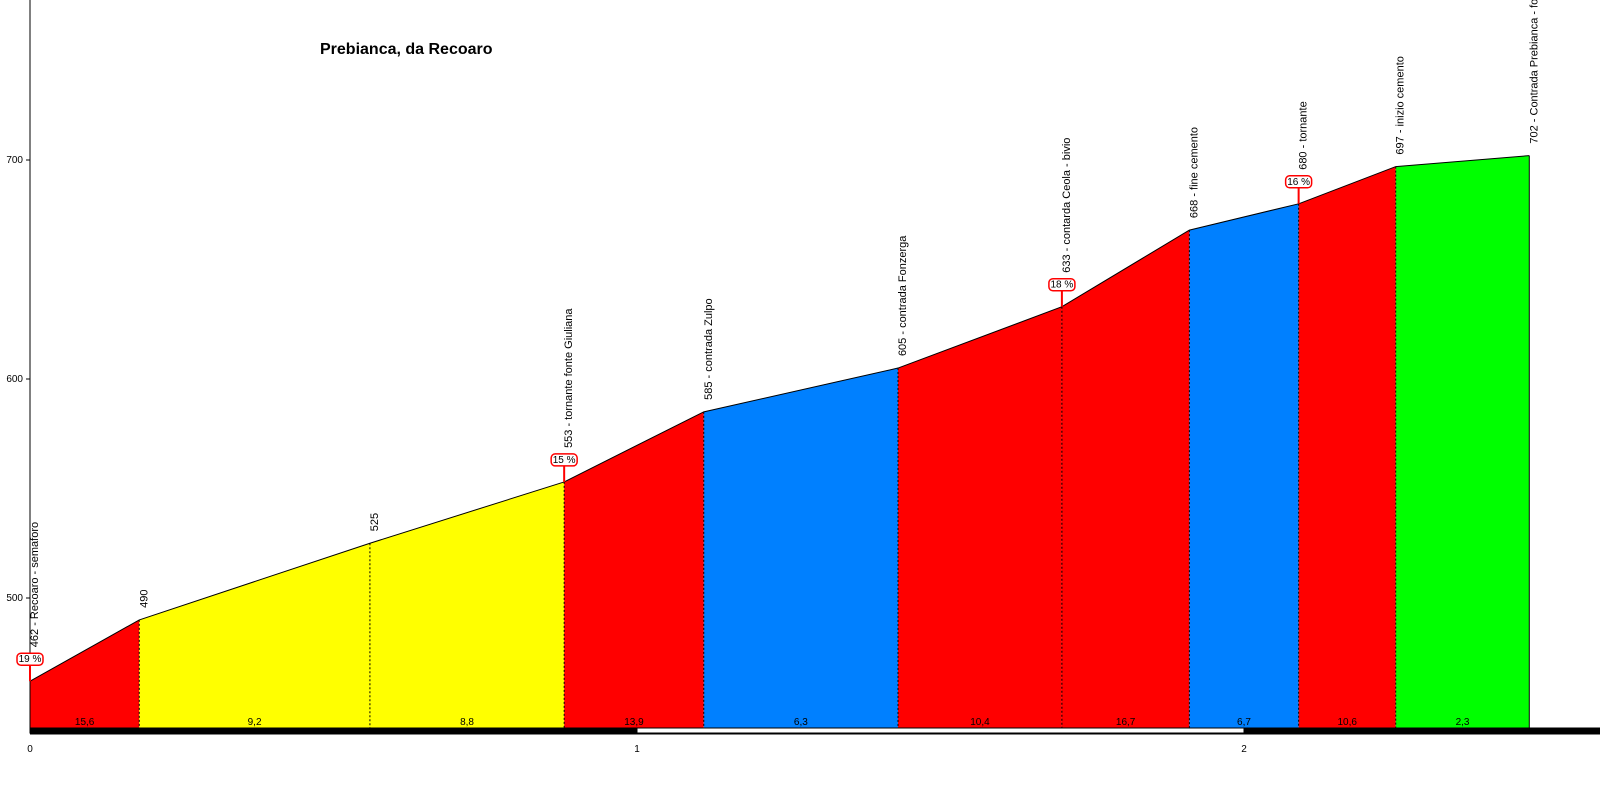  I want to click on waypoint-label: 462 - Recoaro - semaforo, so click(35, 584).